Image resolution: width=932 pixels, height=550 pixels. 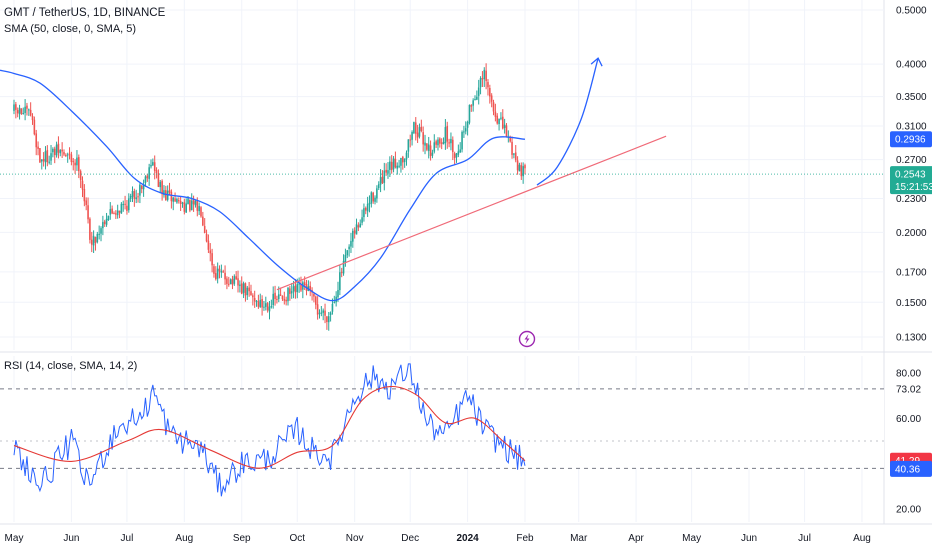 I want to click on lightning-icon, so click(x=527, y=339).